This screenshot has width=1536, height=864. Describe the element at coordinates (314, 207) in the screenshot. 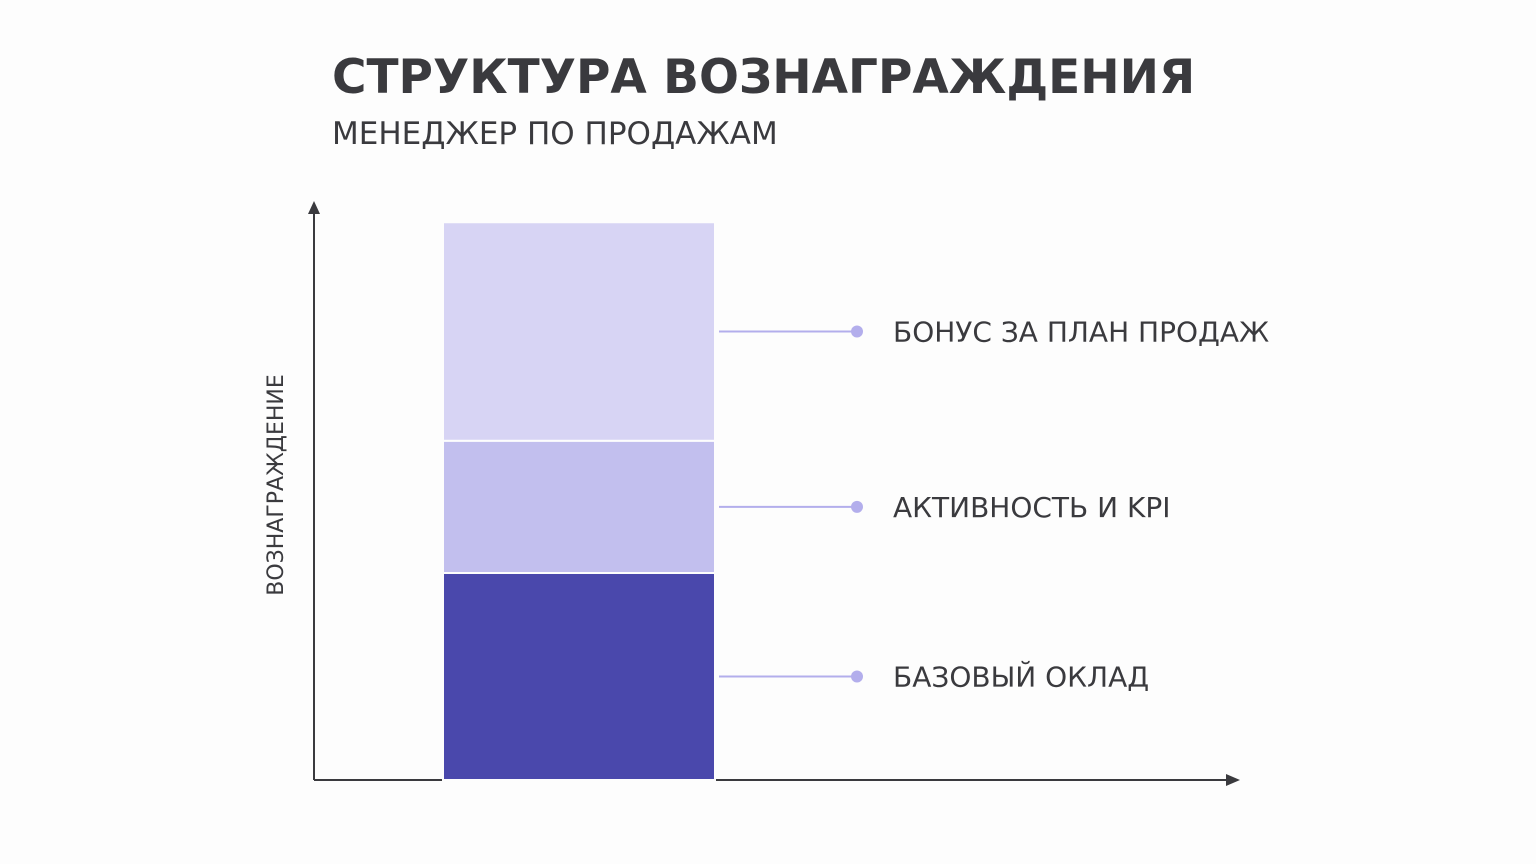

I see `y-axis-arrow` at that location.